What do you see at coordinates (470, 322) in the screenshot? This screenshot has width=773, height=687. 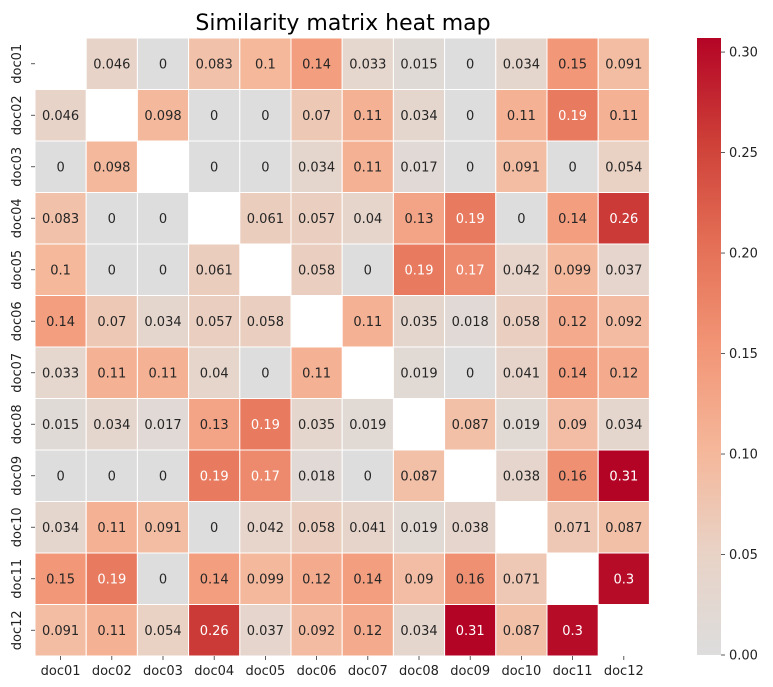 I see `cell-value-label: 0.018` at bounding box center [470, 322].